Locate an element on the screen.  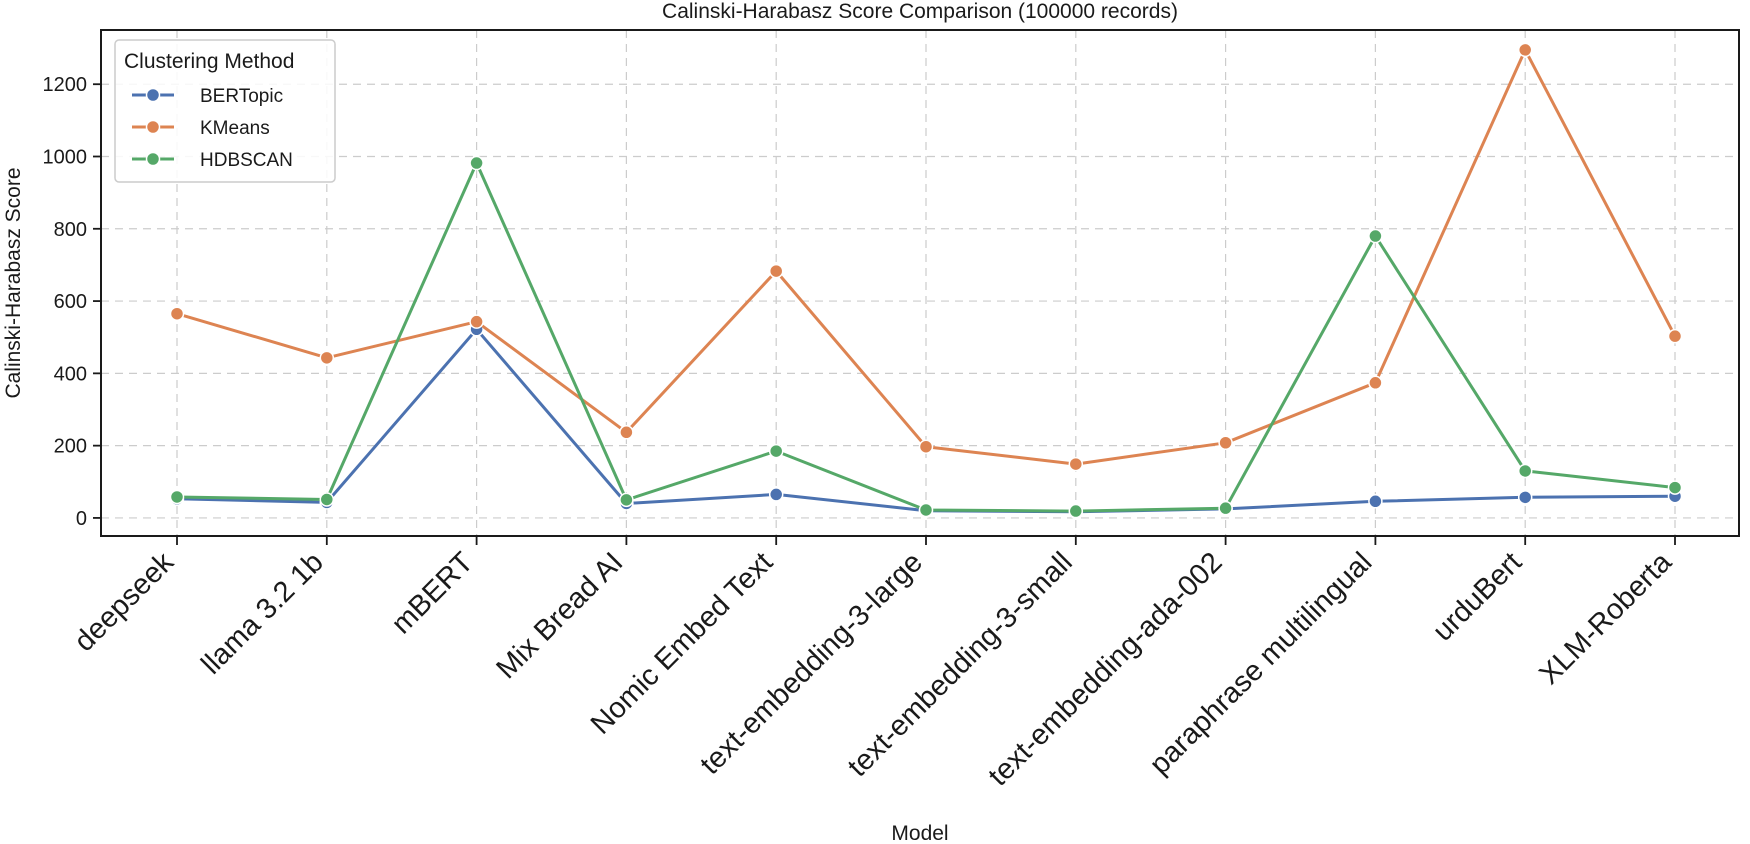
y-tick-label: 0 is located at coordinates (81, 519).